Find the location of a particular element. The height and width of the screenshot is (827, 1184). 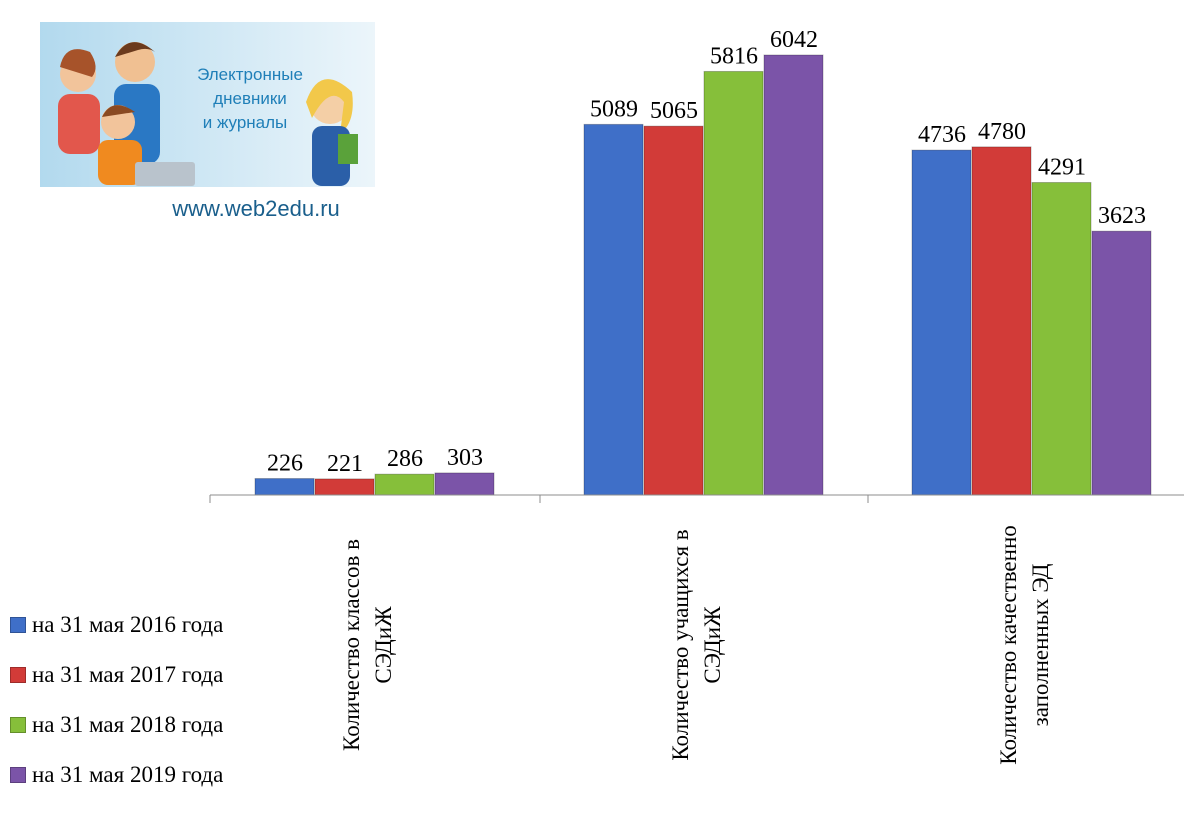

data-label: 5816 is located at coordinates (734, 56).